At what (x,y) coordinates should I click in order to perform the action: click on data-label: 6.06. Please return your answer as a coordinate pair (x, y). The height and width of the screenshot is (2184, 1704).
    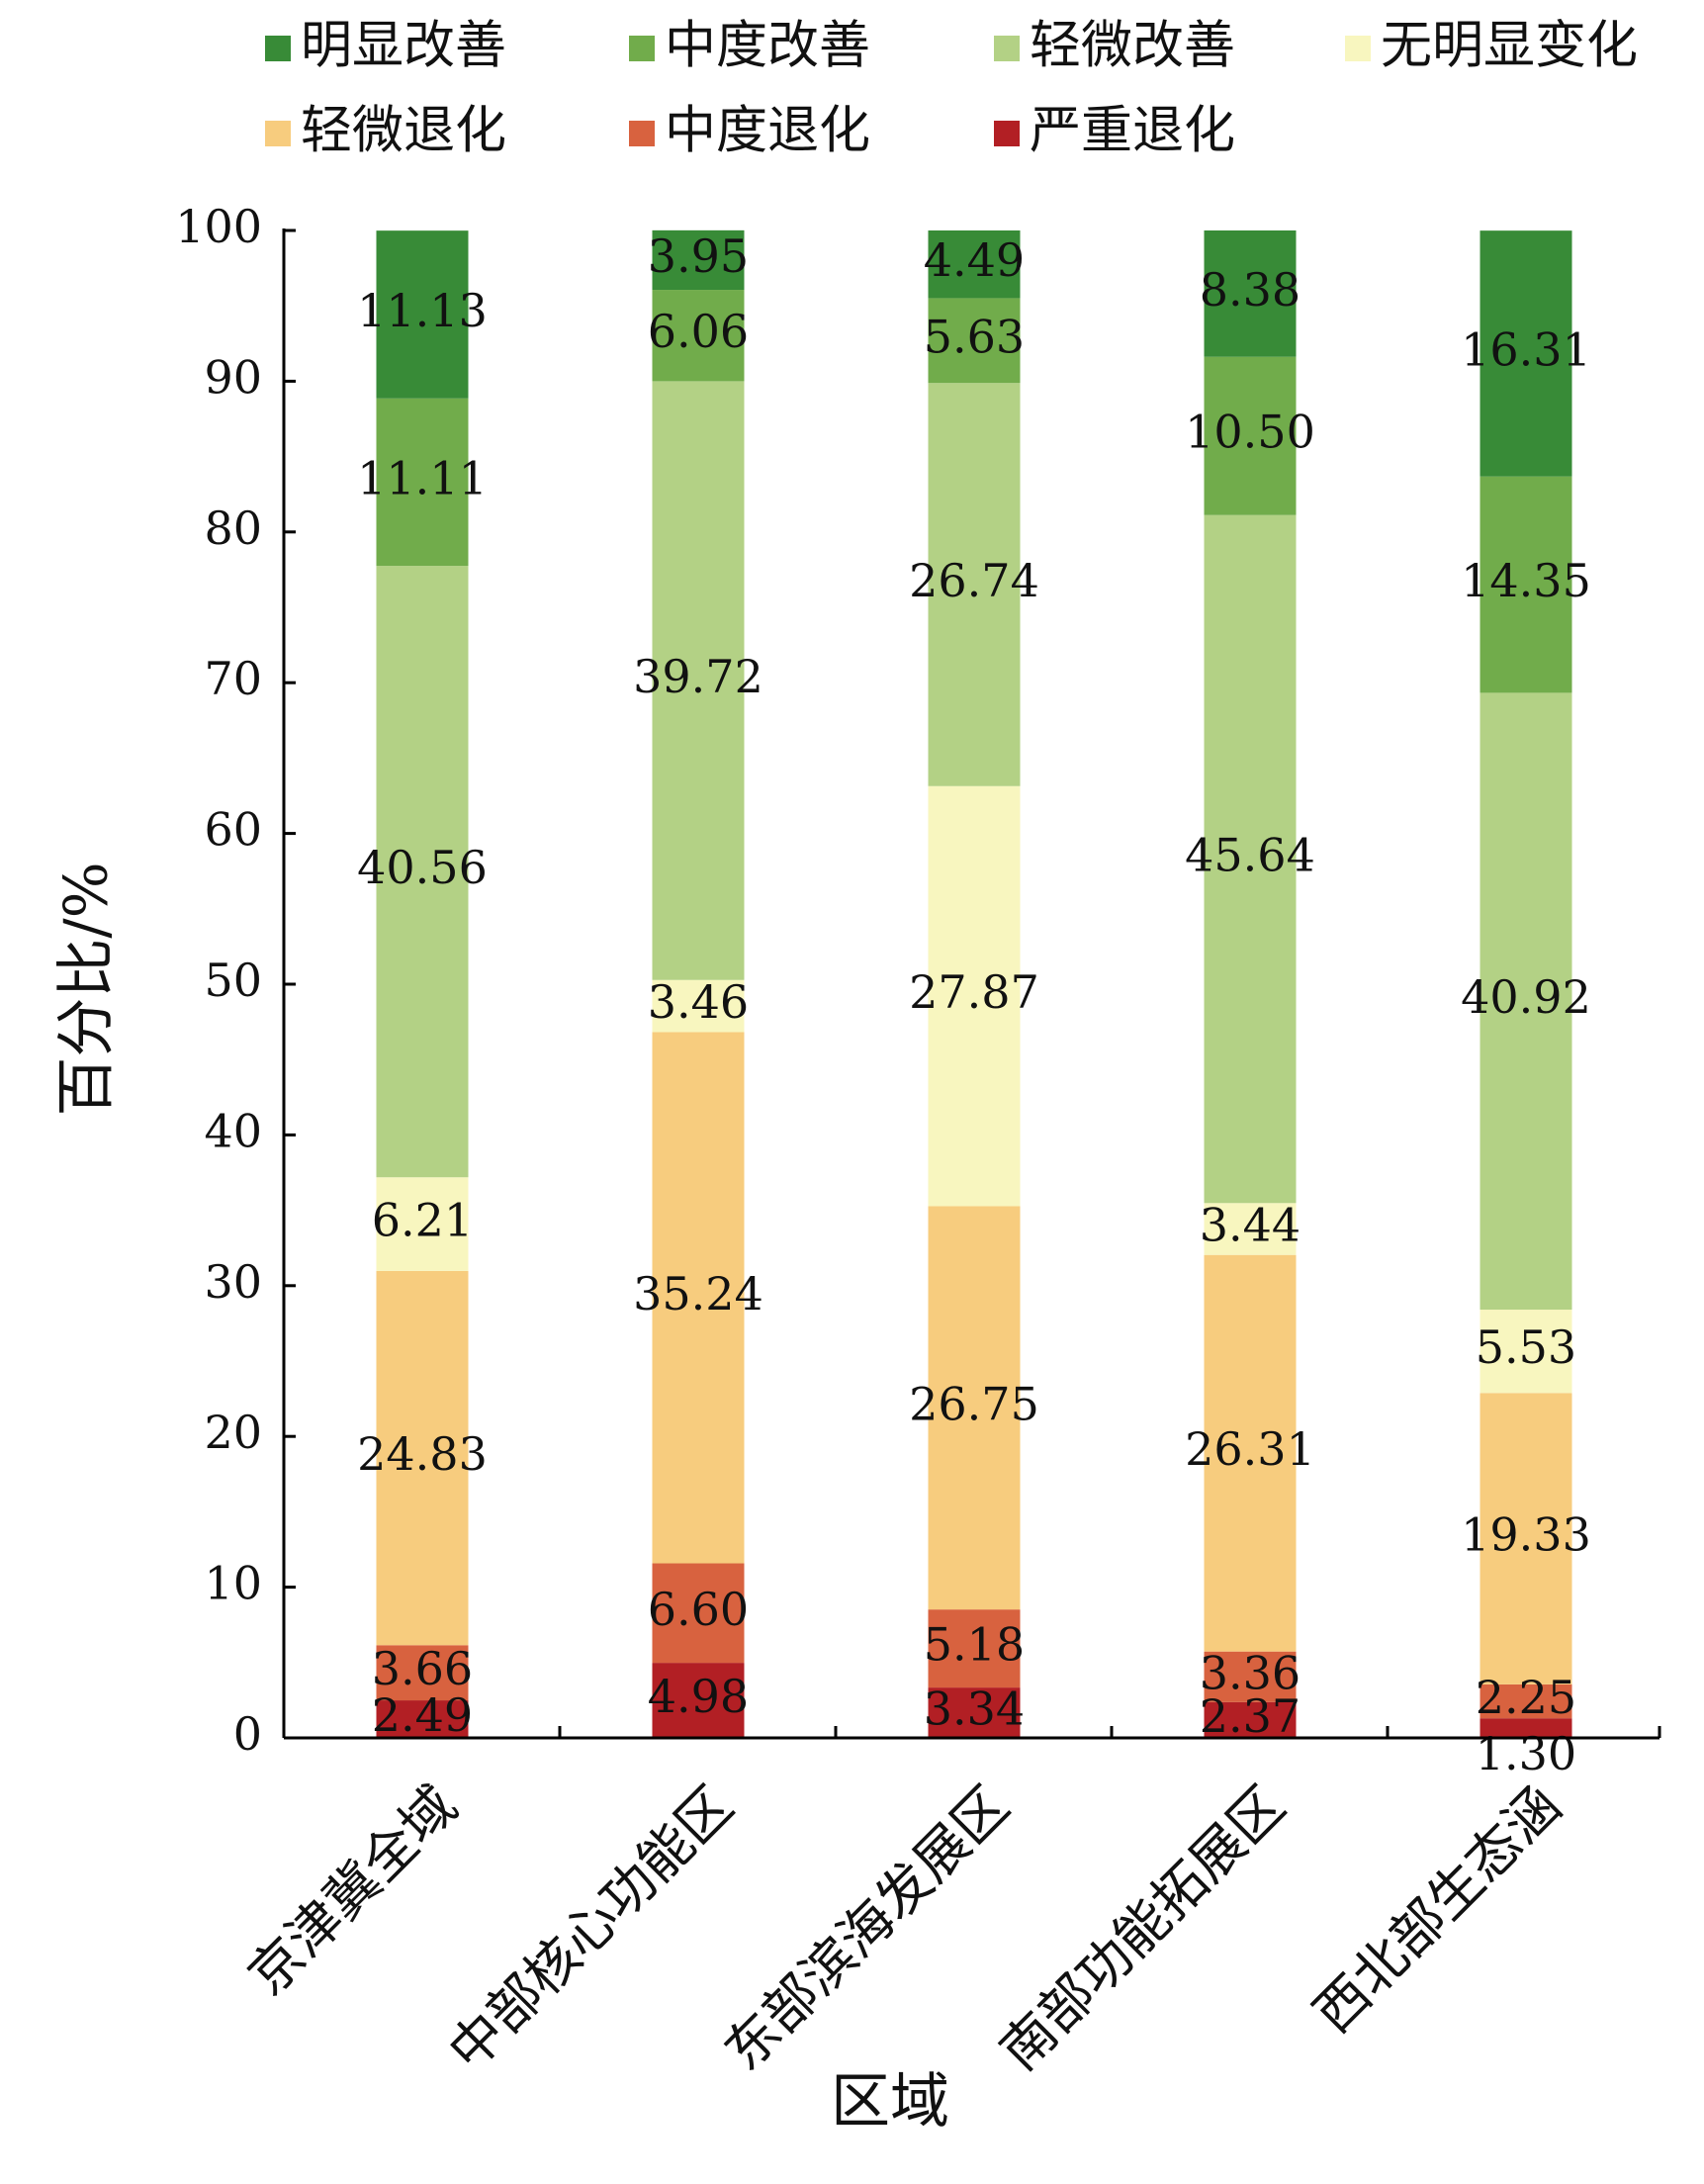
    Looking at the image, I should click on (698, 331).